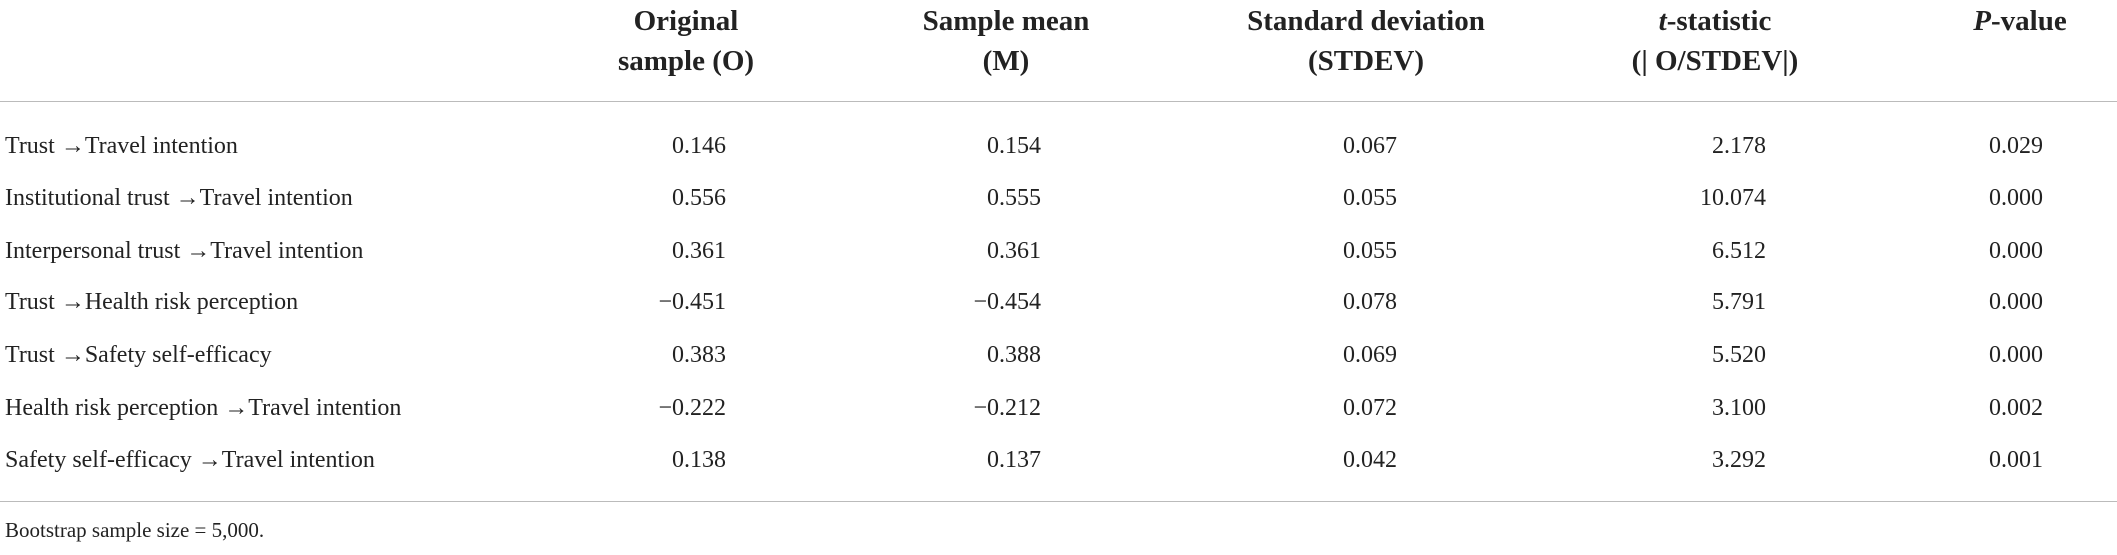  I want to click on row-label: Health risk perception →Travel intention, so click(203, 408).